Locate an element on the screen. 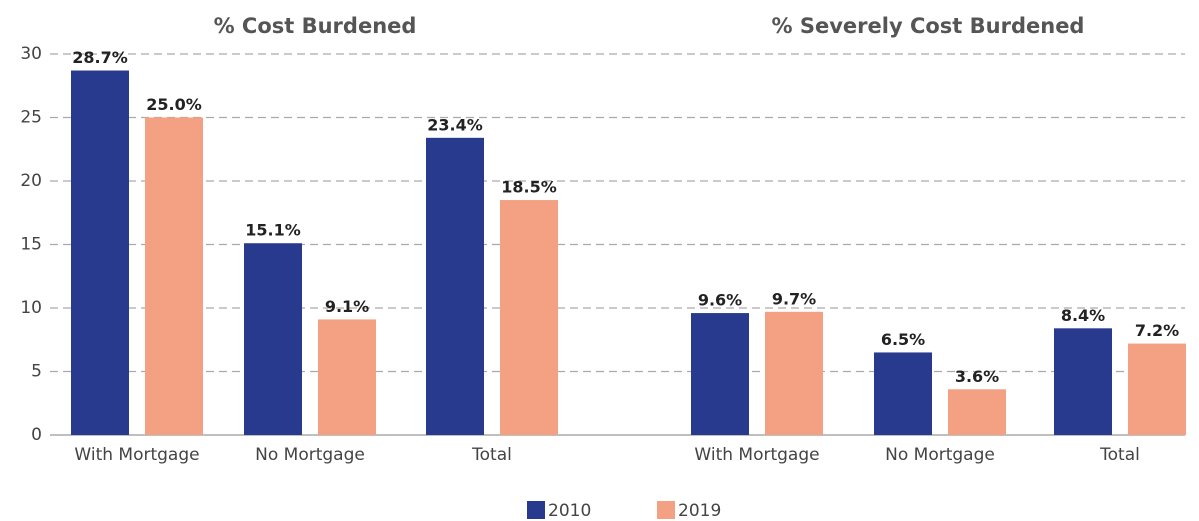  data-label: 3.6% is located at coordinates (977, 376).